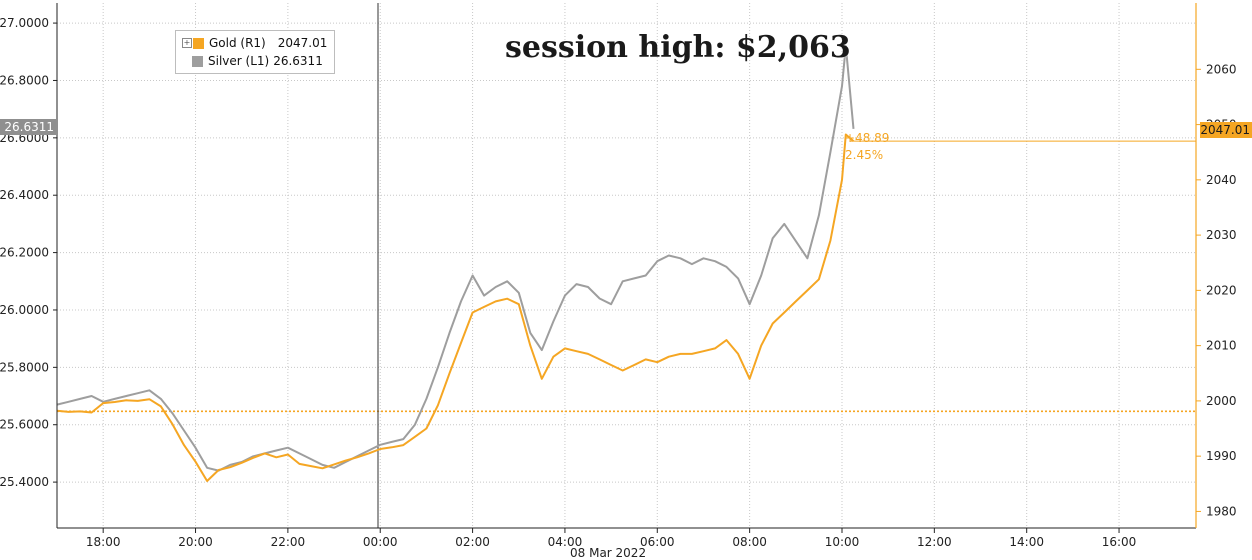  What do you see at coordinates (288, 542) in the screenshot?
I see `x-tick-label: 22:00` at bounding box center [288, 542].